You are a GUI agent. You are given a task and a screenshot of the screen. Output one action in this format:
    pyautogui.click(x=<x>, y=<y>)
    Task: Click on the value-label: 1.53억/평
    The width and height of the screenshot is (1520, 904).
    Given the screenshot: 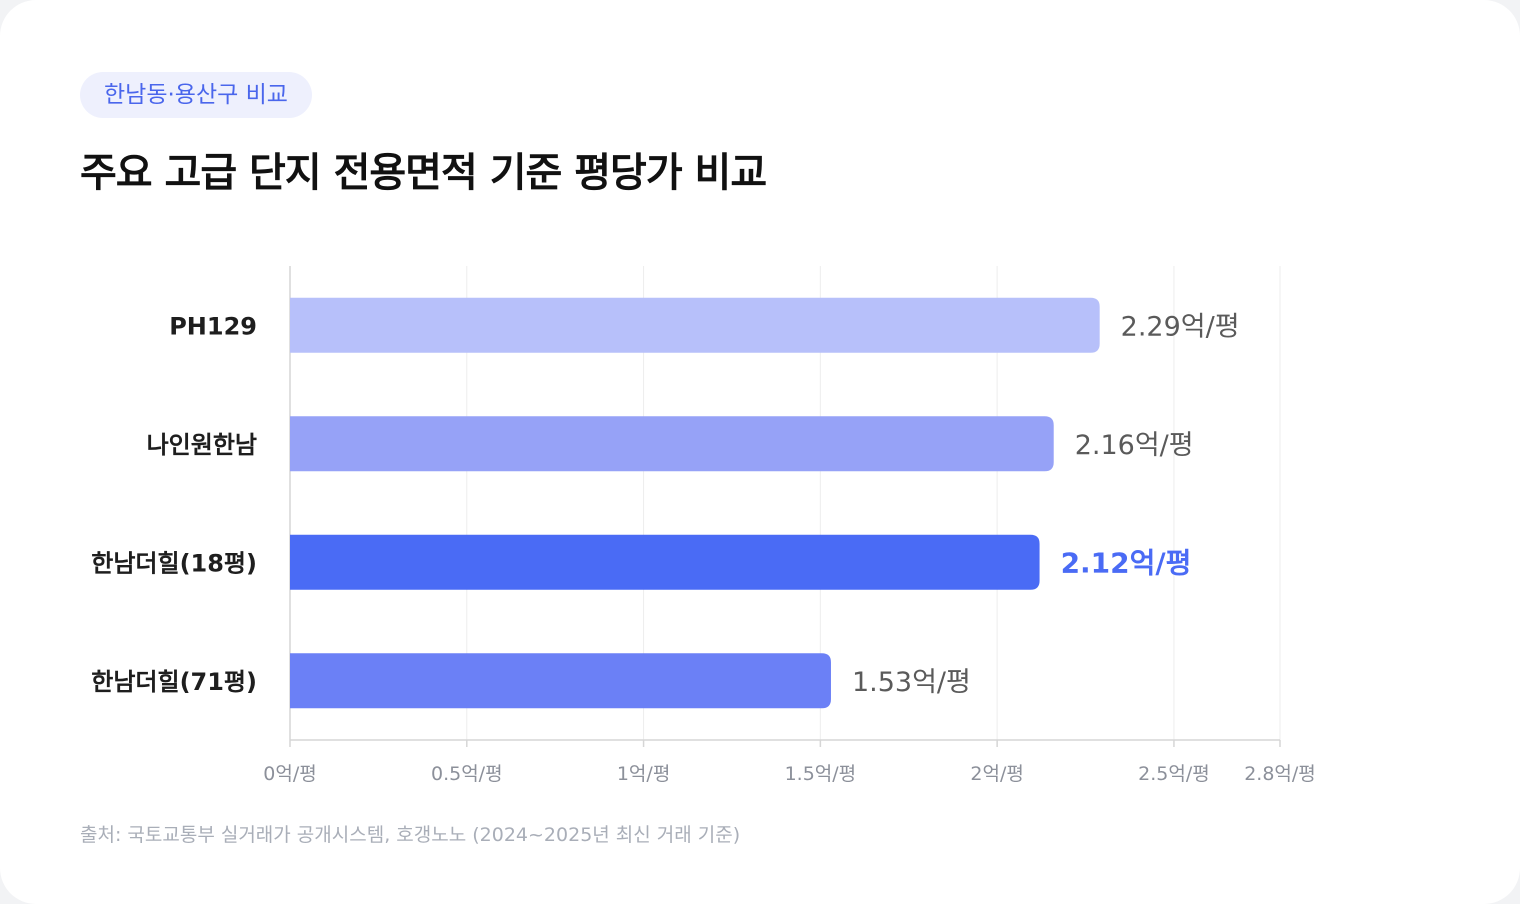 What is the action you would take?
    pyautogui.click(x=911, y=682)
    